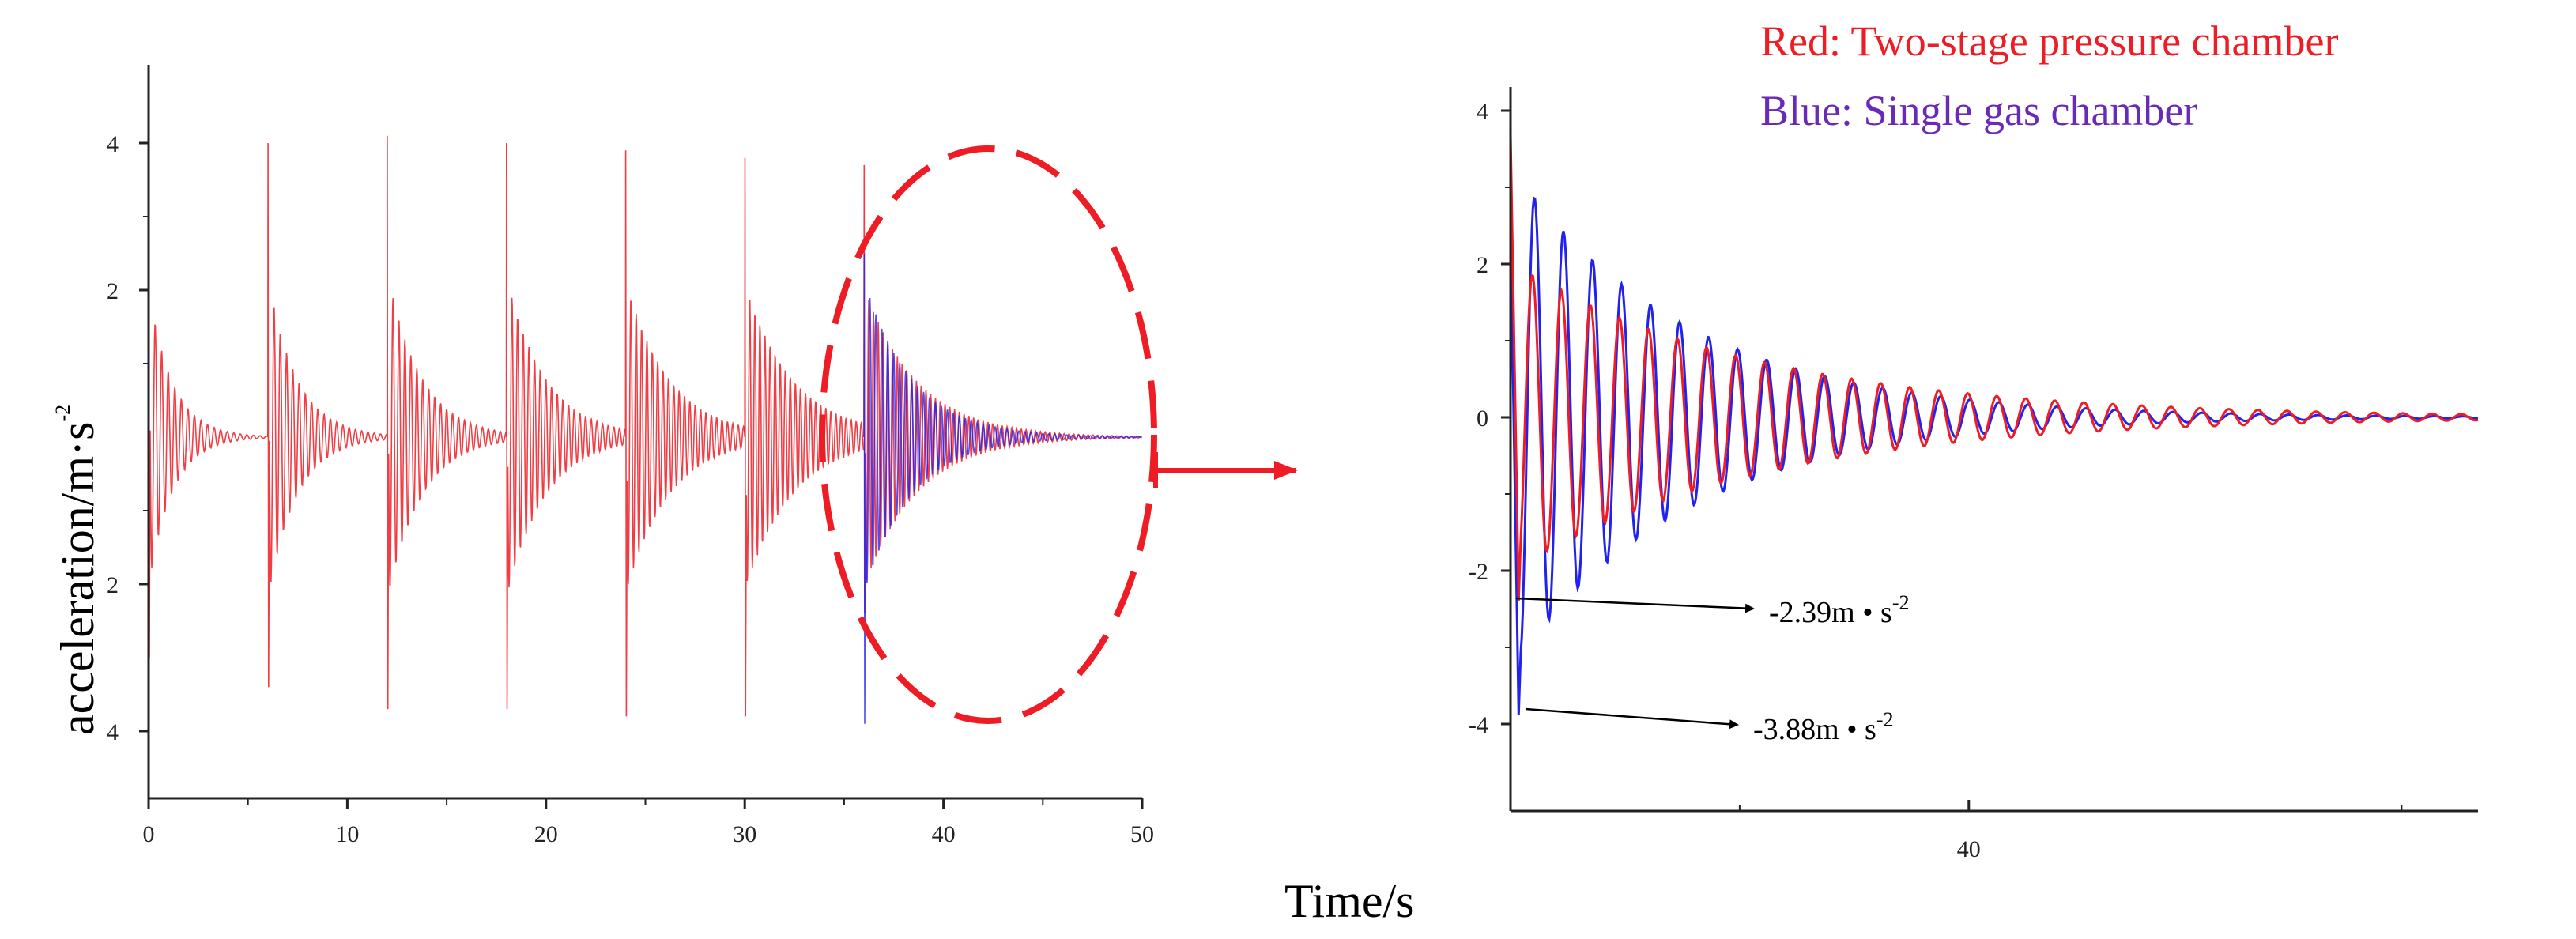 The width and height of the screenshot is (2576, 939). I want to click on zoom-y-tick-label: 4, so click(1482, 112).